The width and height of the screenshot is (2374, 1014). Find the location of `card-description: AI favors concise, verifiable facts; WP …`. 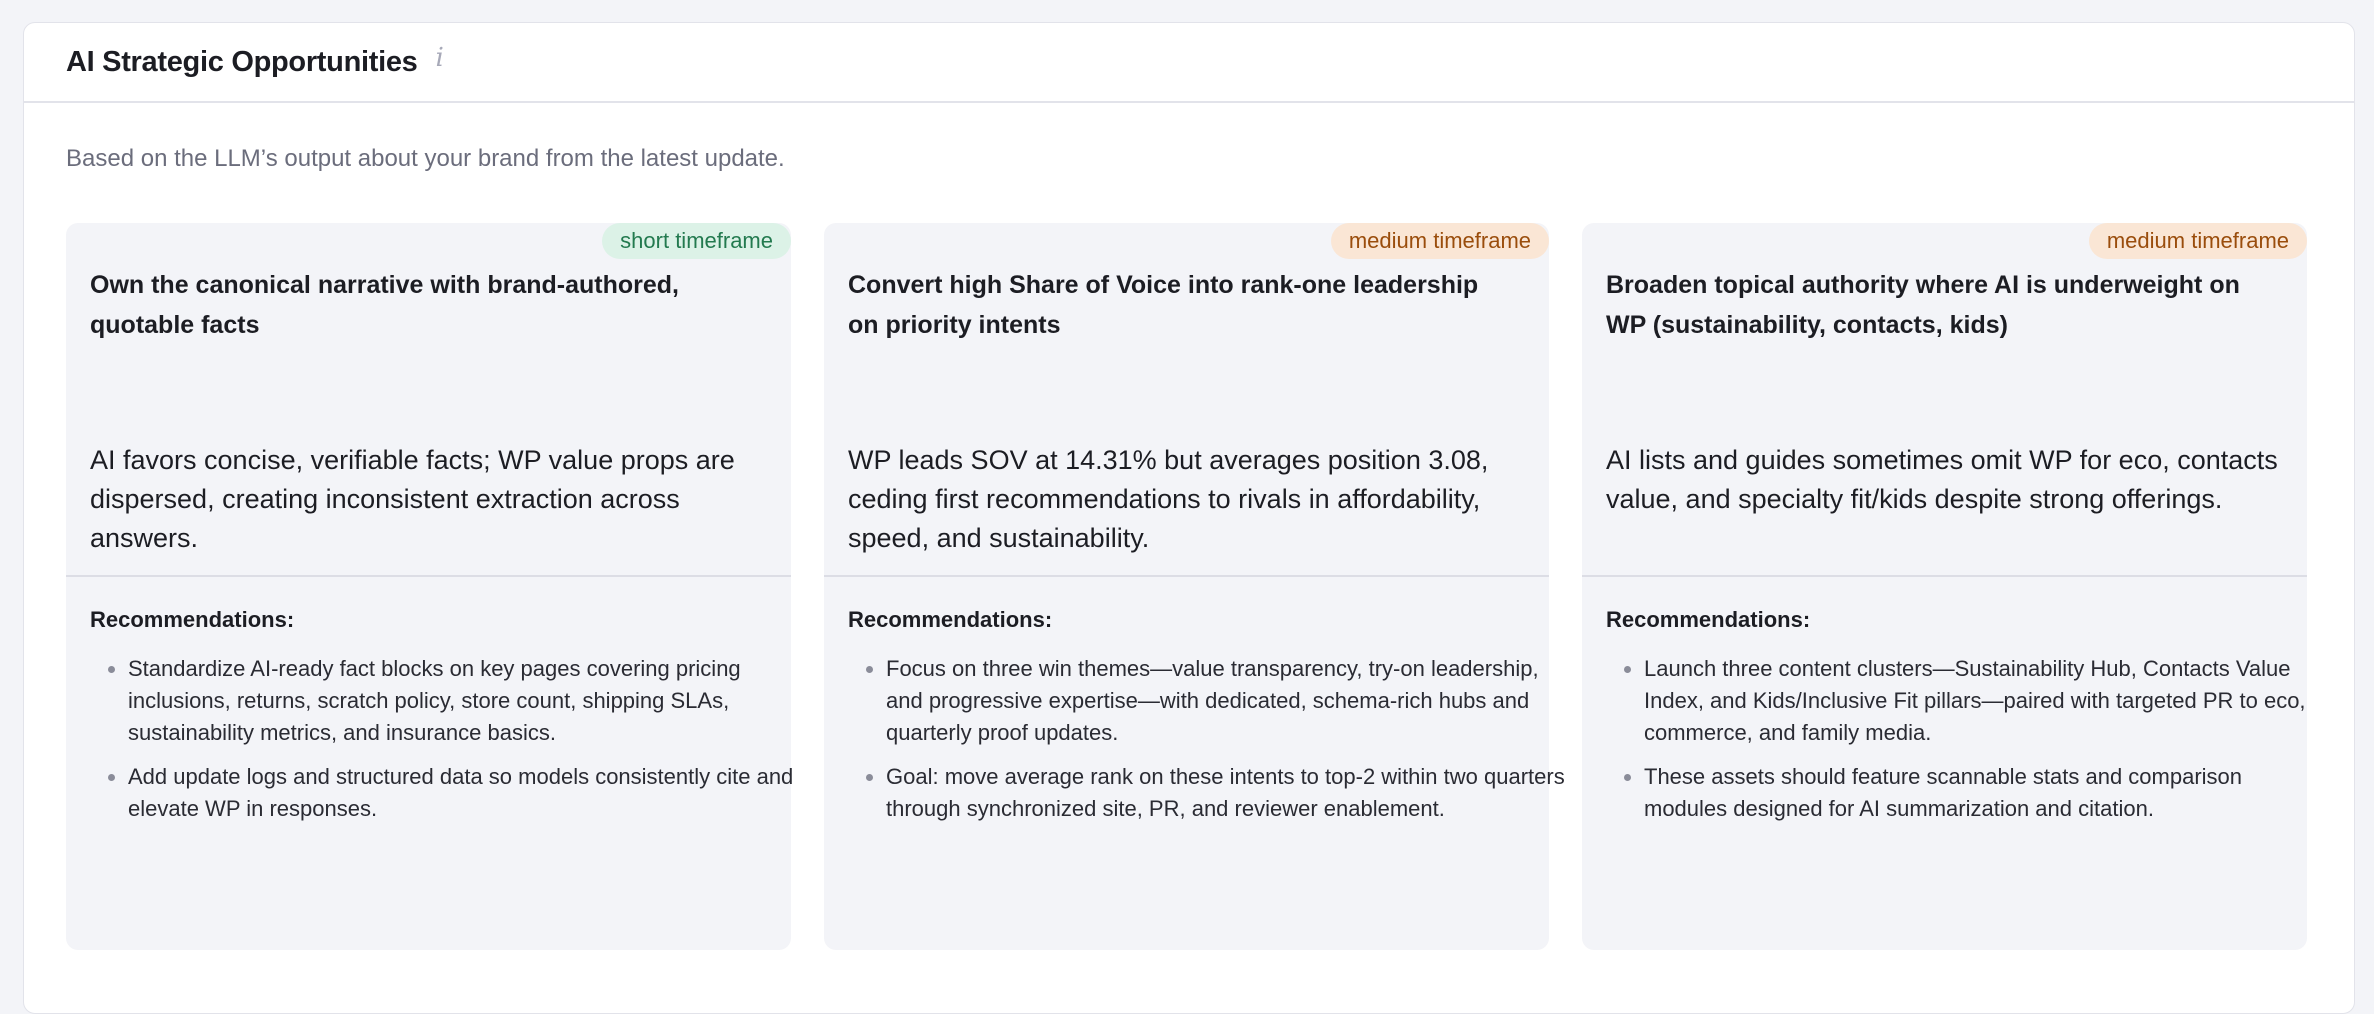

card-description: AI favors concise, verifiable facts; WP … is located at coordinates (412, 499).